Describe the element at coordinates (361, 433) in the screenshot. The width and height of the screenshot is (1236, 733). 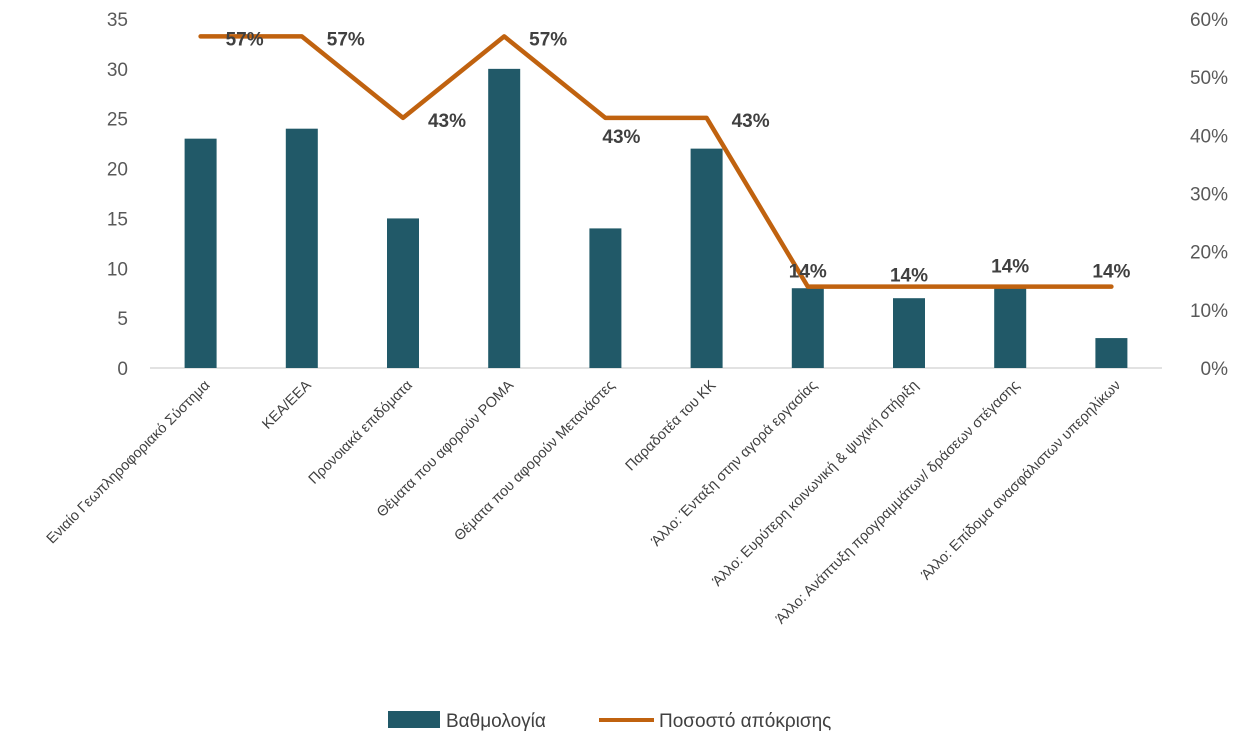
I see `category-label: Προνοιακά επιδόματα` at that location.